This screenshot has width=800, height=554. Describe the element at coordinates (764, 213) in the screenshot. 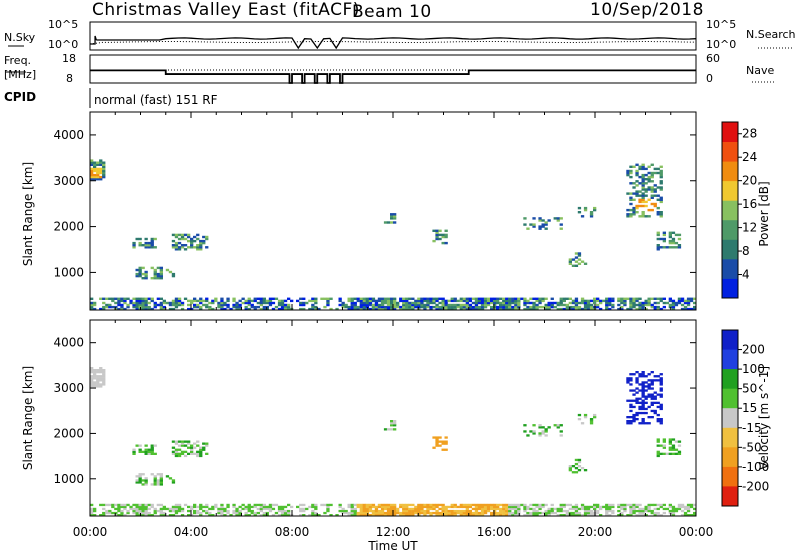

I see `power-colorbar-label: Power [dB]` at that location.